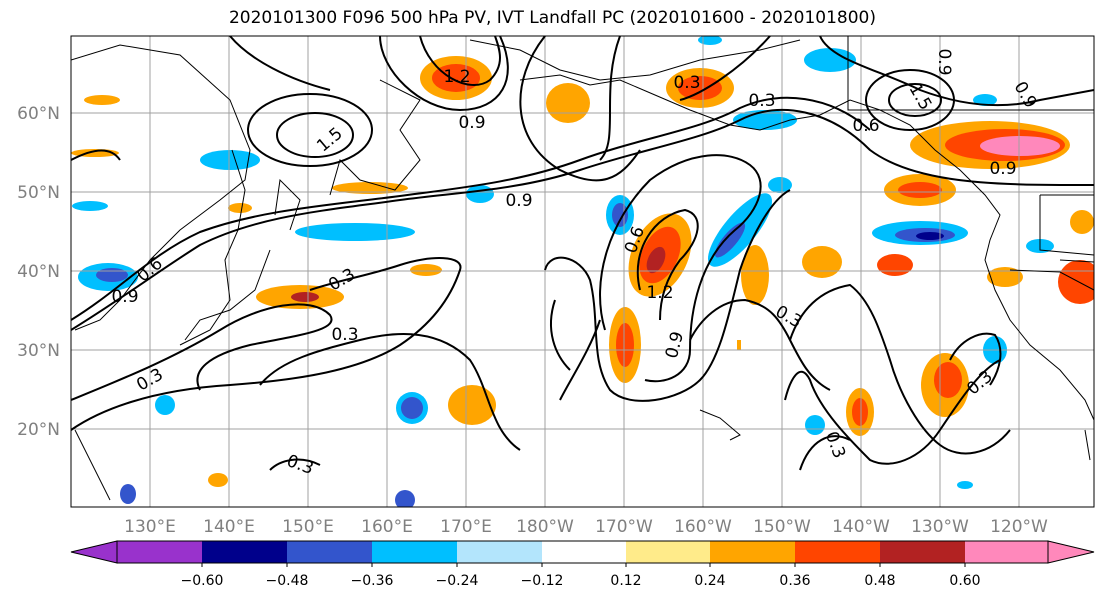  Describe the element at coordinates (964, 581) in the screenshot. I see `colorbar-label: 0.60` at that location.